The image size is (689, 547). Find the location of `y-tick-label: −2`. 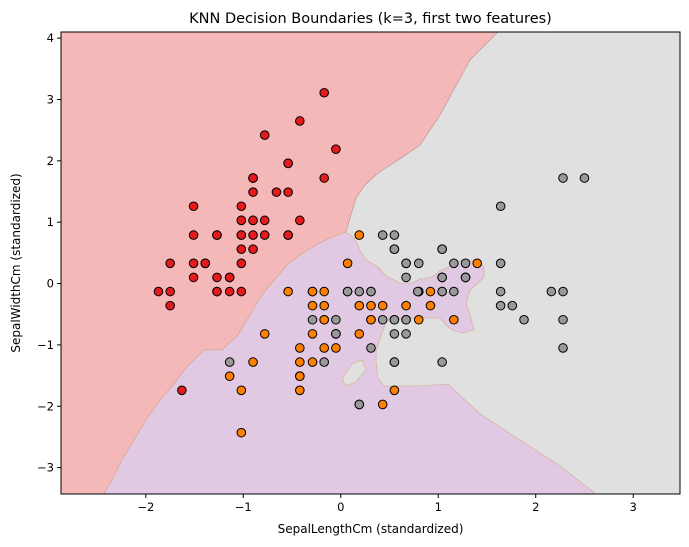

y-tick-label: −2 is located at coordinates (45, 406).